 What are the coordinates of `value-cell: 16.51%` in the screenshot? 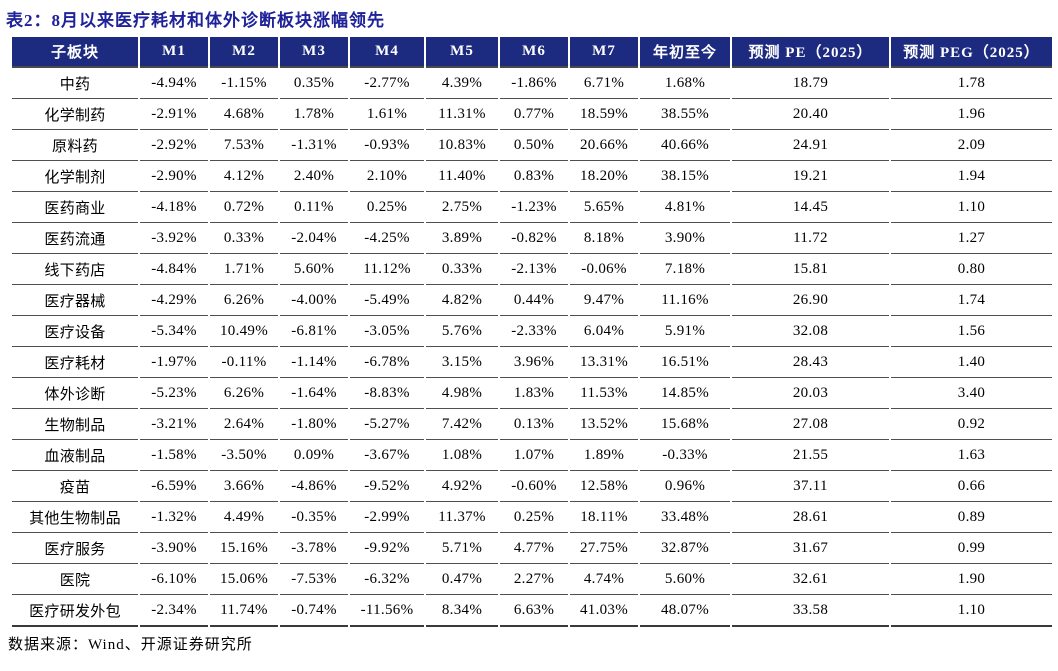 It's located at (685, 362).